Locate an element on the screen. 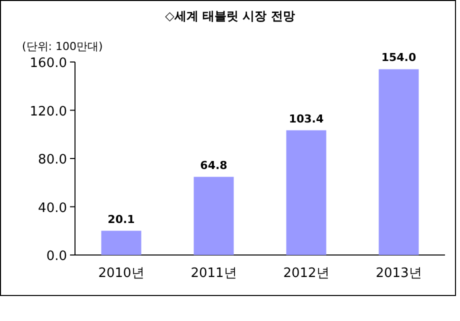 This screenshot has height=321, width=460. chart-title: ◇세계 태블릿 시장 전망 is located at coordinates (230, 16).